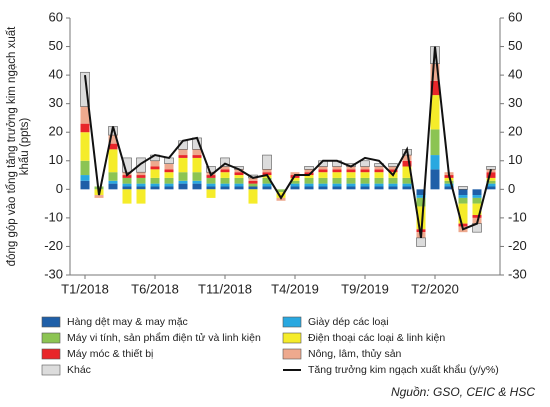 The width and height of the screenshot is (550, 407). What do you see at coordinates (56, 102) in the screenshot?
I see `y-tick-label: 30` at bounding box center [56, 102].